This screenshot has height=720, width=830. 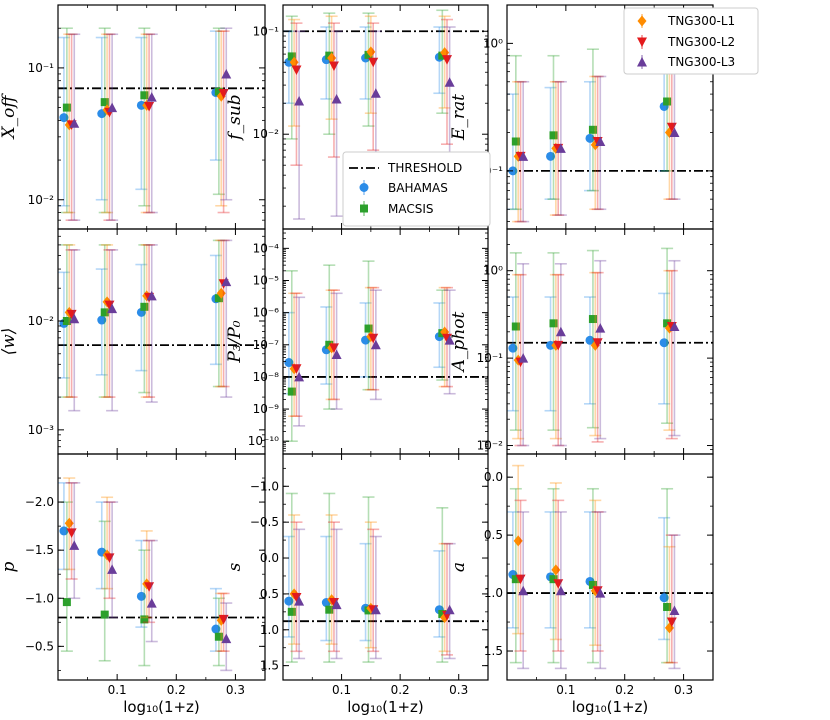 I want to click on y-tick-label: −0.5, so click(x=39, y=646).